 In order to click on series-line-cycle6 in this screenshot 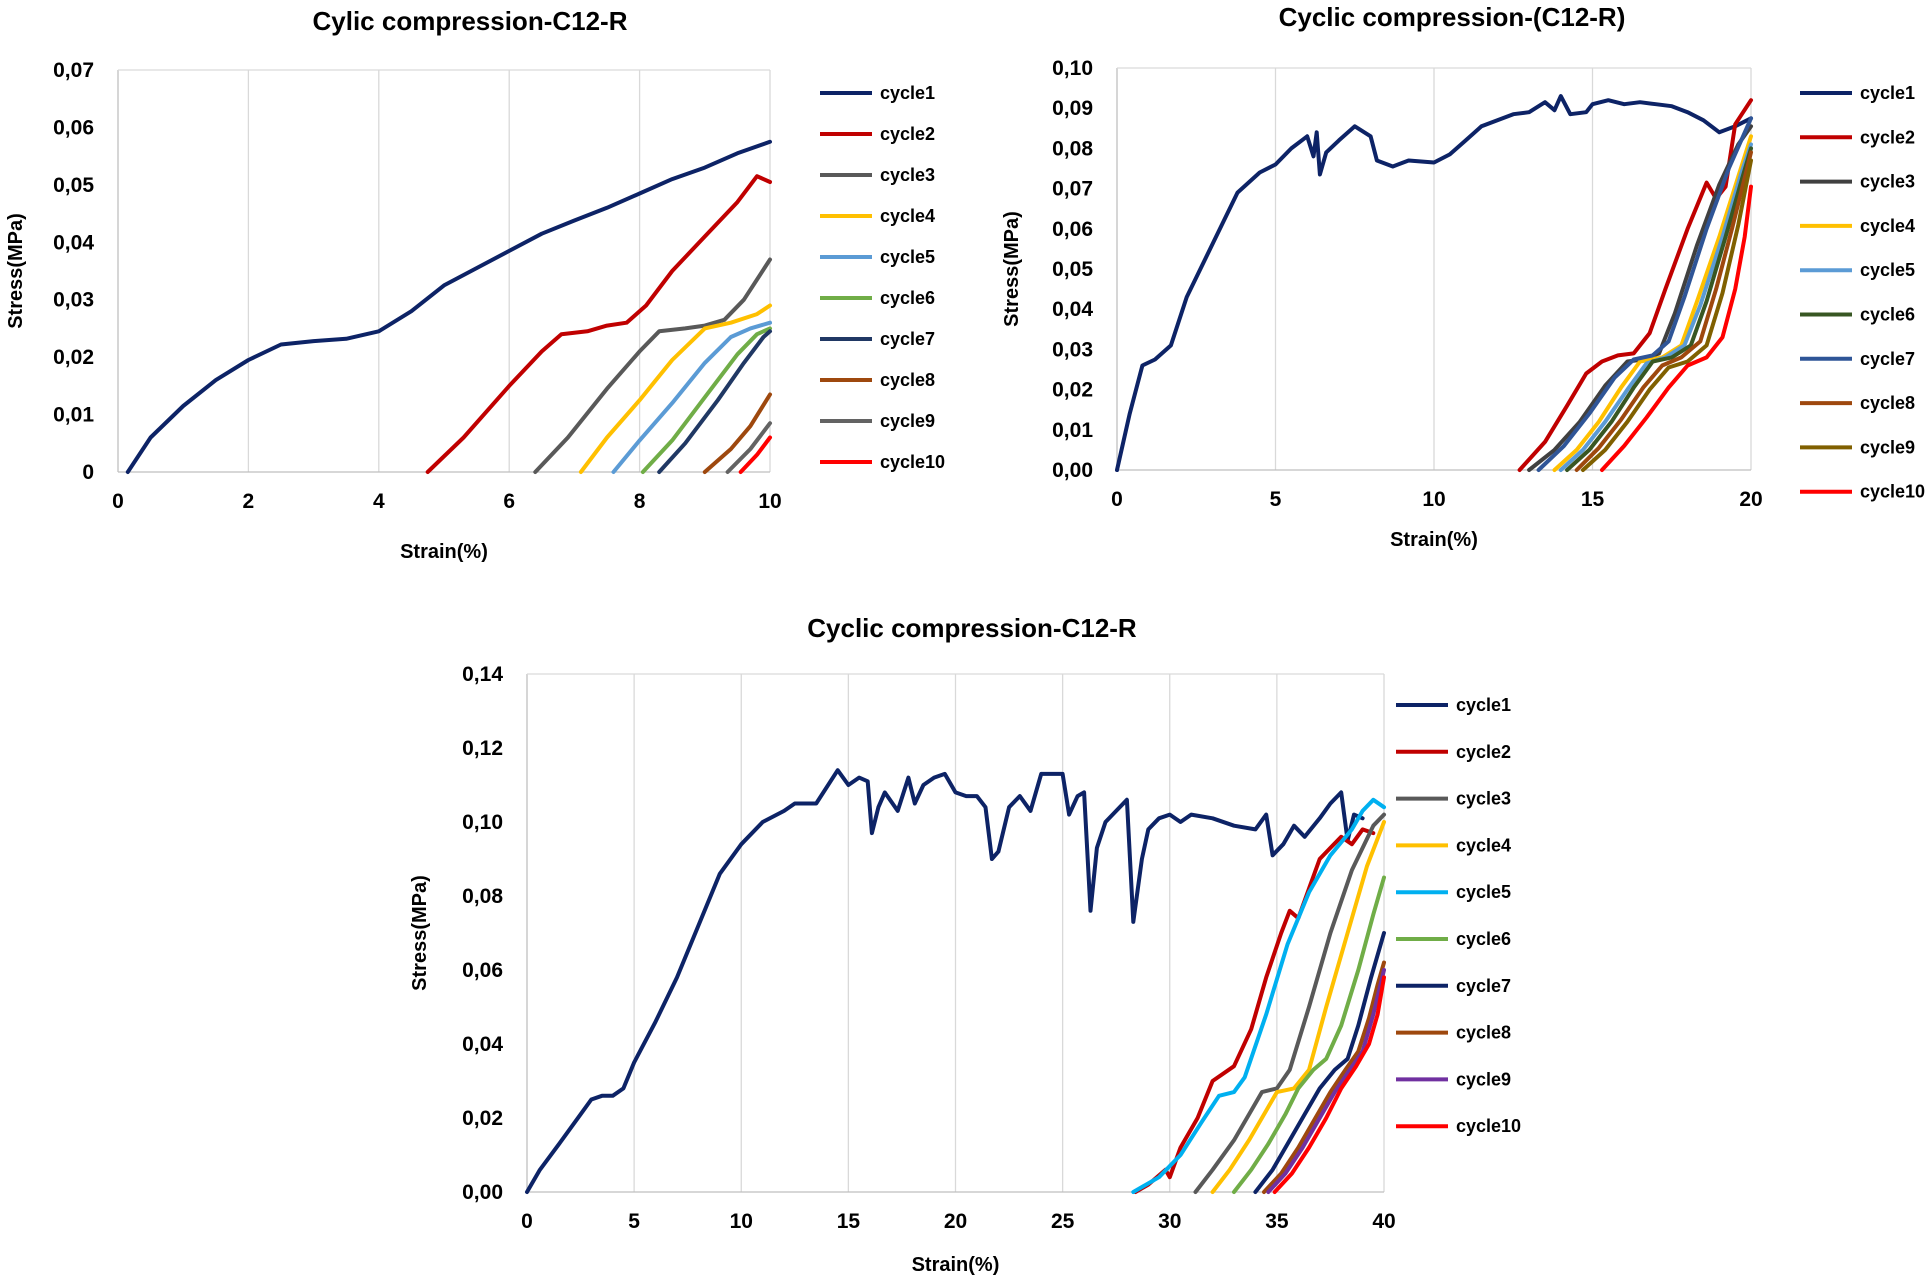, I will do `click(1309, 1034)`.